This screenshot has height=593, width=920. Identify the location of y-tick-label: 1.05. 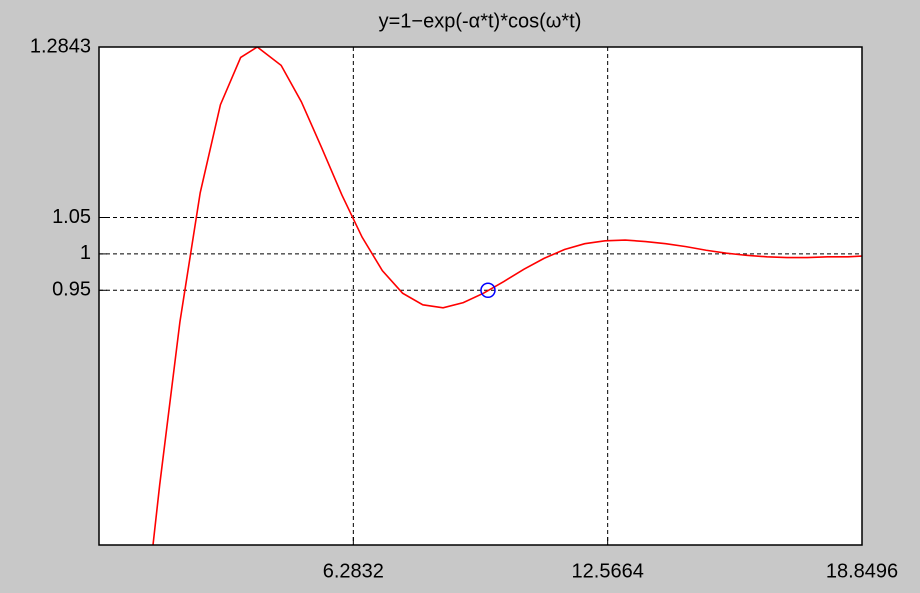
(71, 217).